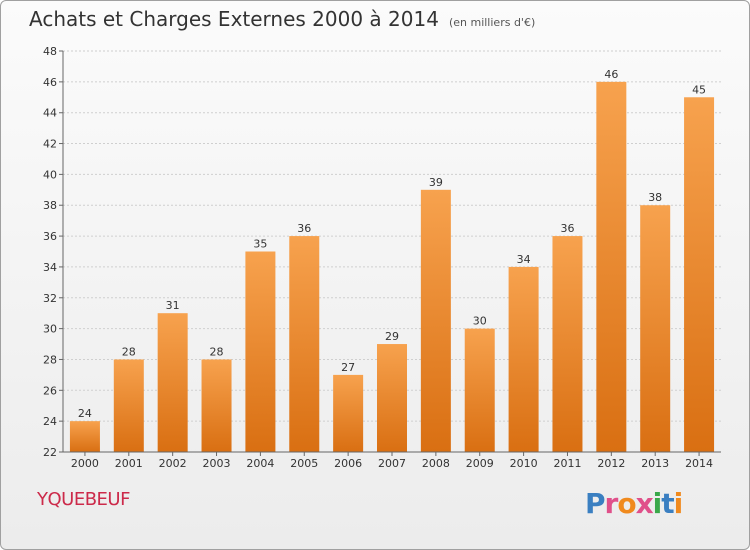  I want to click on data-label: 45, so click(699, 89).